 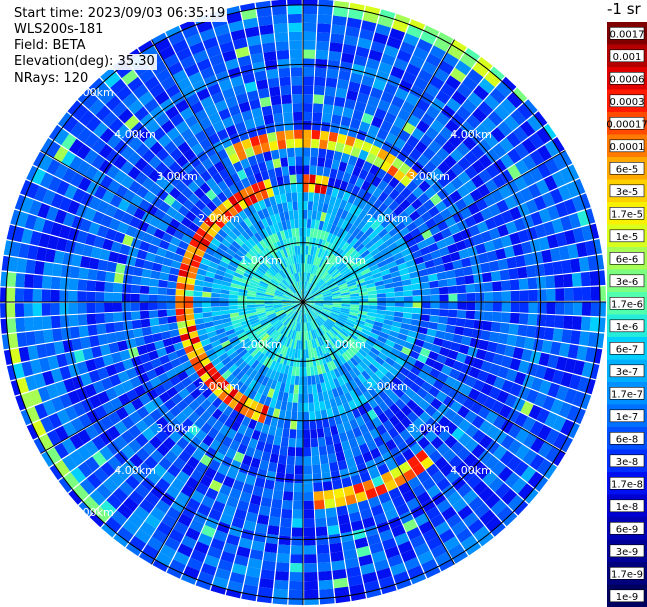 I want to click on range-ring-label: 2.00km, so click(x=219, y=218).